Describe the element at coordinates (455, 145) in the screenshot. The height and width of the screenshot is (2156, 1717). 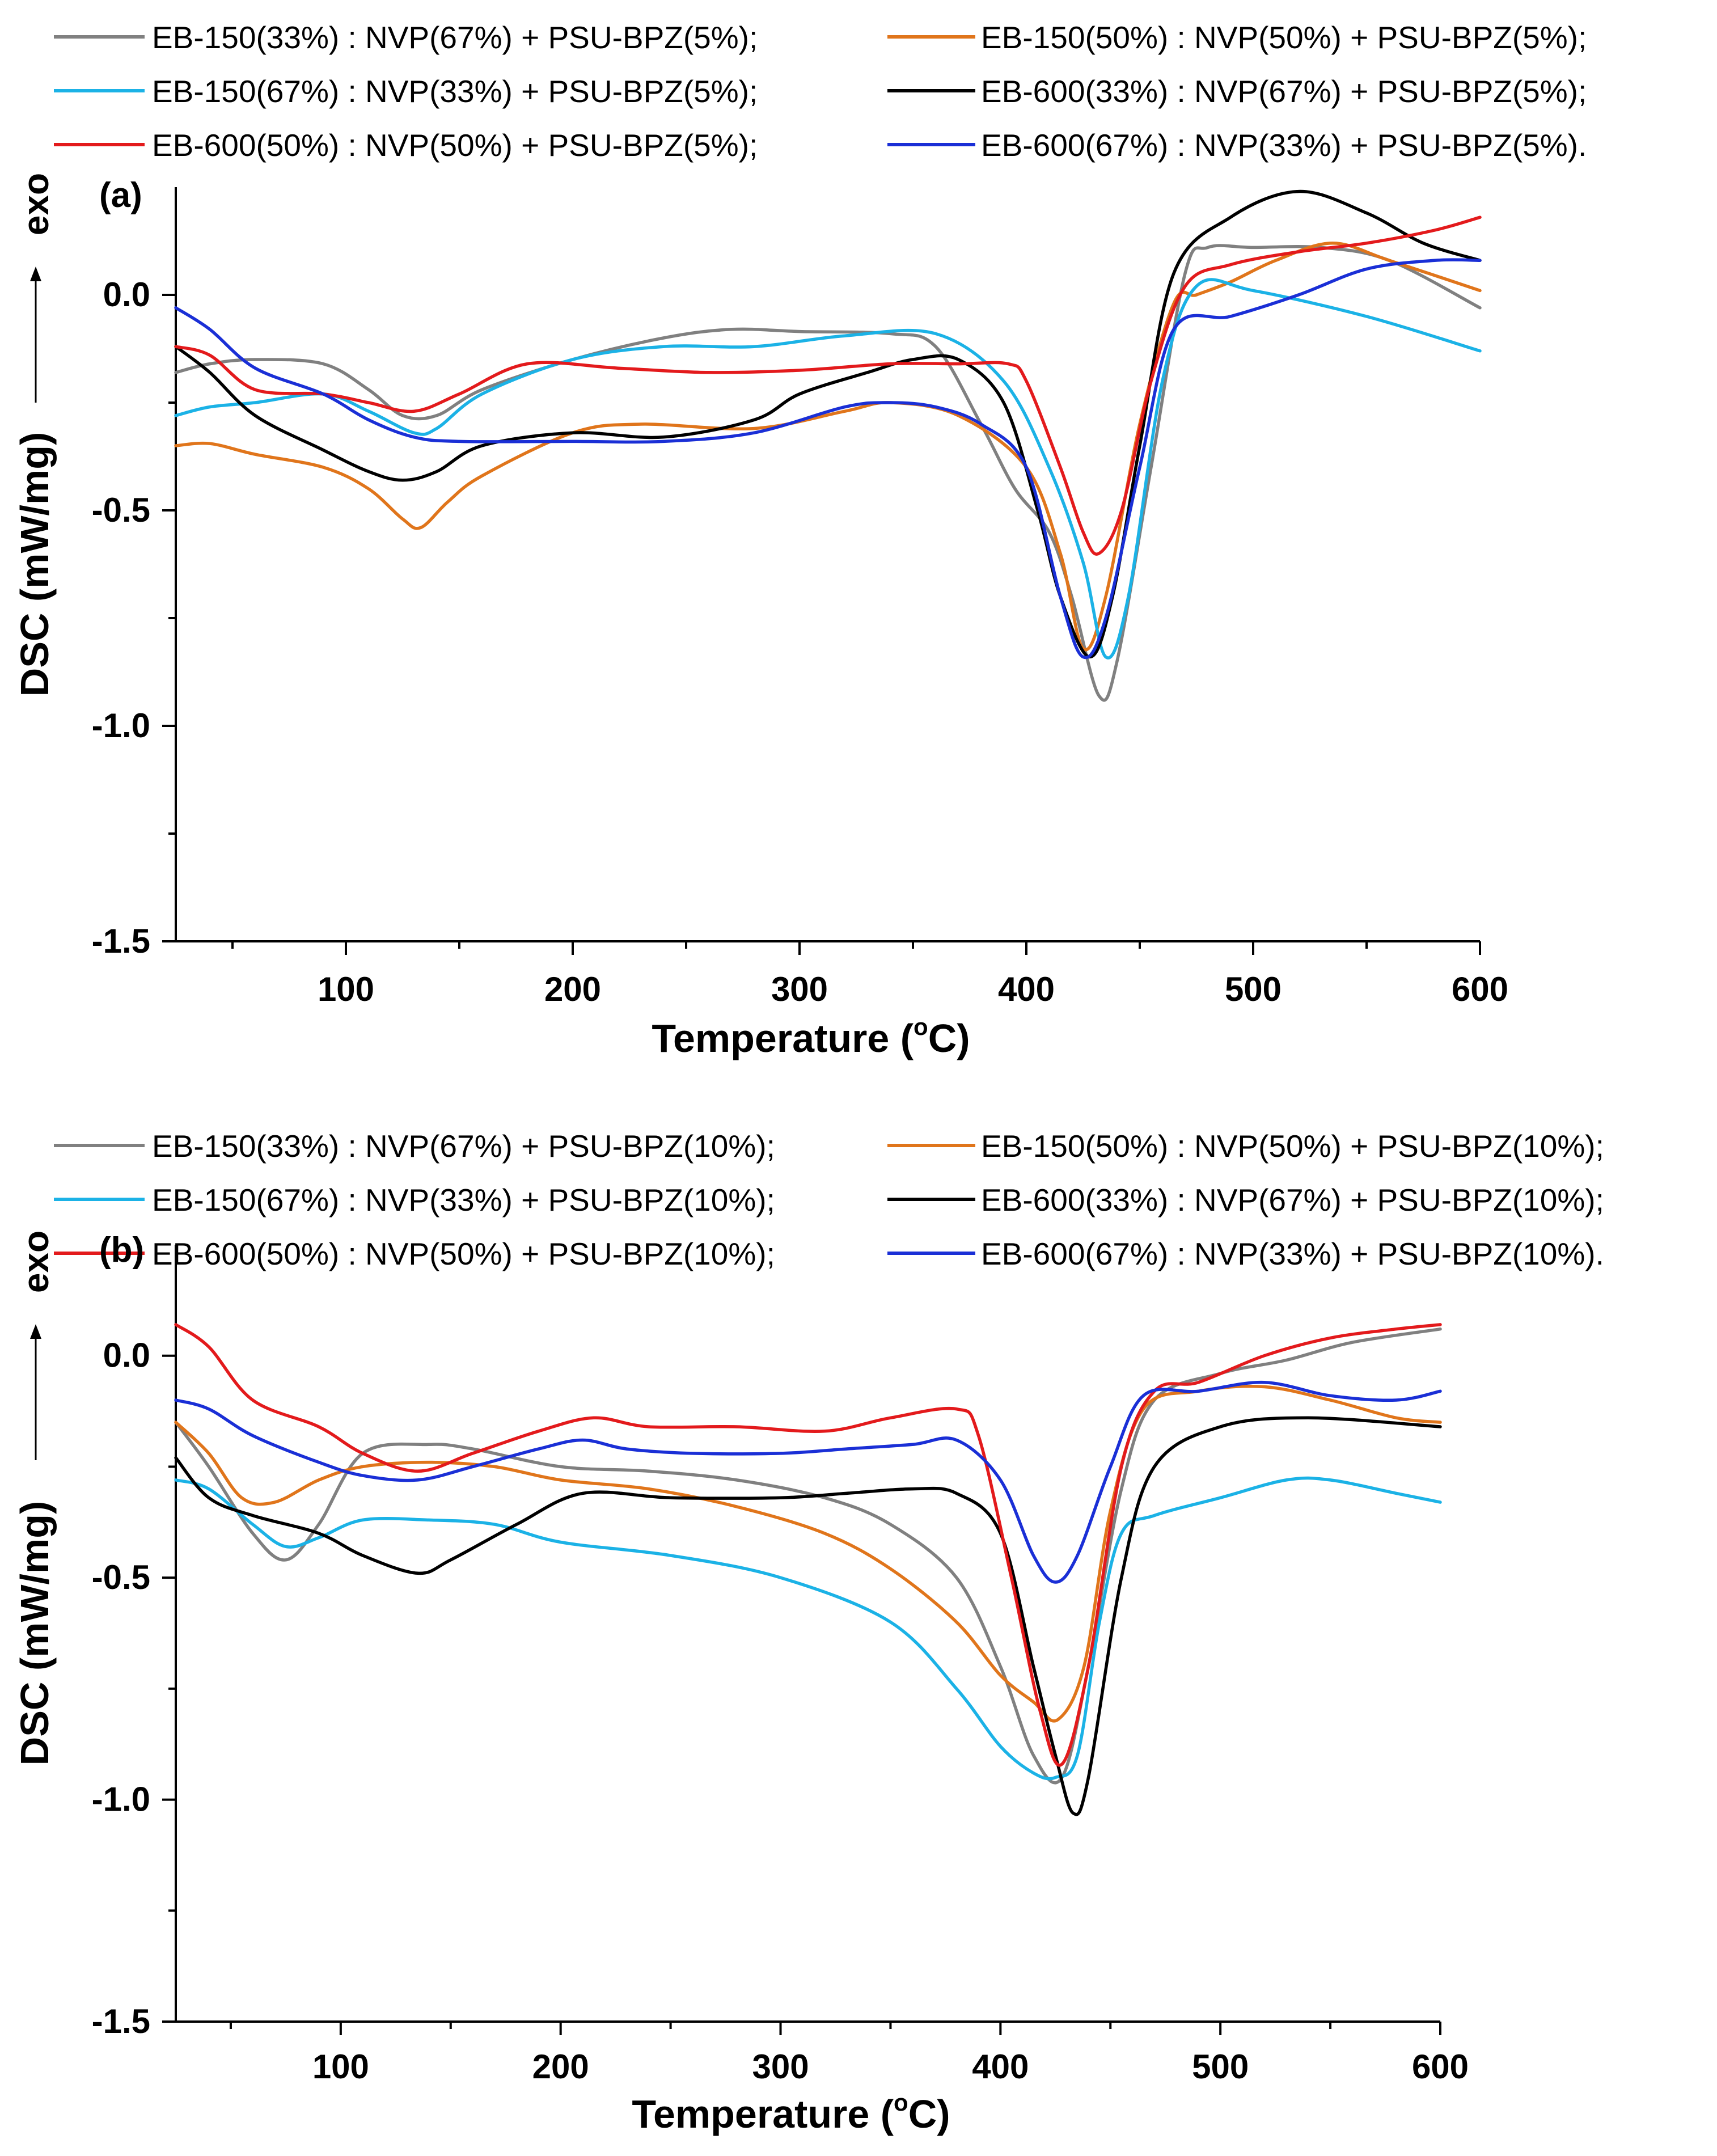
I see `legend-entry: EB-600(50%) : NVP(50%) + PSU-BPZ(5%);` at that location.